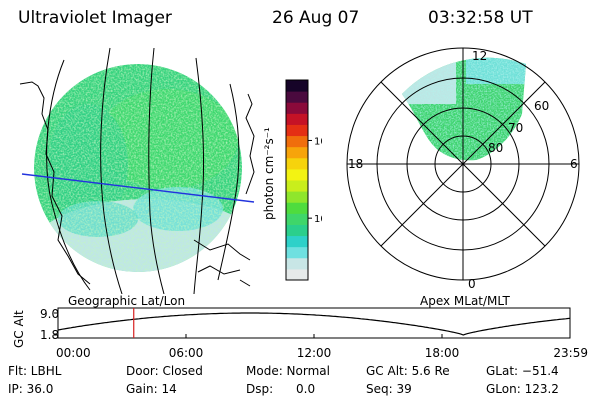 The image size is (600, 400). What do you see at coordinates (151, 389) in the screenshot?
I see `gain-status: Gain: 14` at bounding box center [151, 389].